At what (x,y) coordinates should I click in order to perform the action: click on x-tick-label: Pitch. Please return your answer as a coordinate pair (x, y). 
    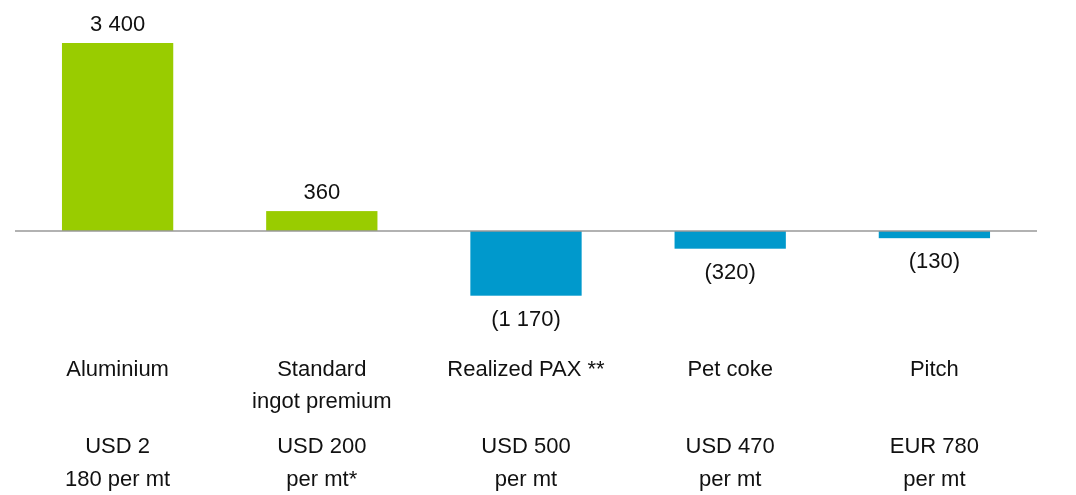
    Looking at the image, I should click on (934, 368).